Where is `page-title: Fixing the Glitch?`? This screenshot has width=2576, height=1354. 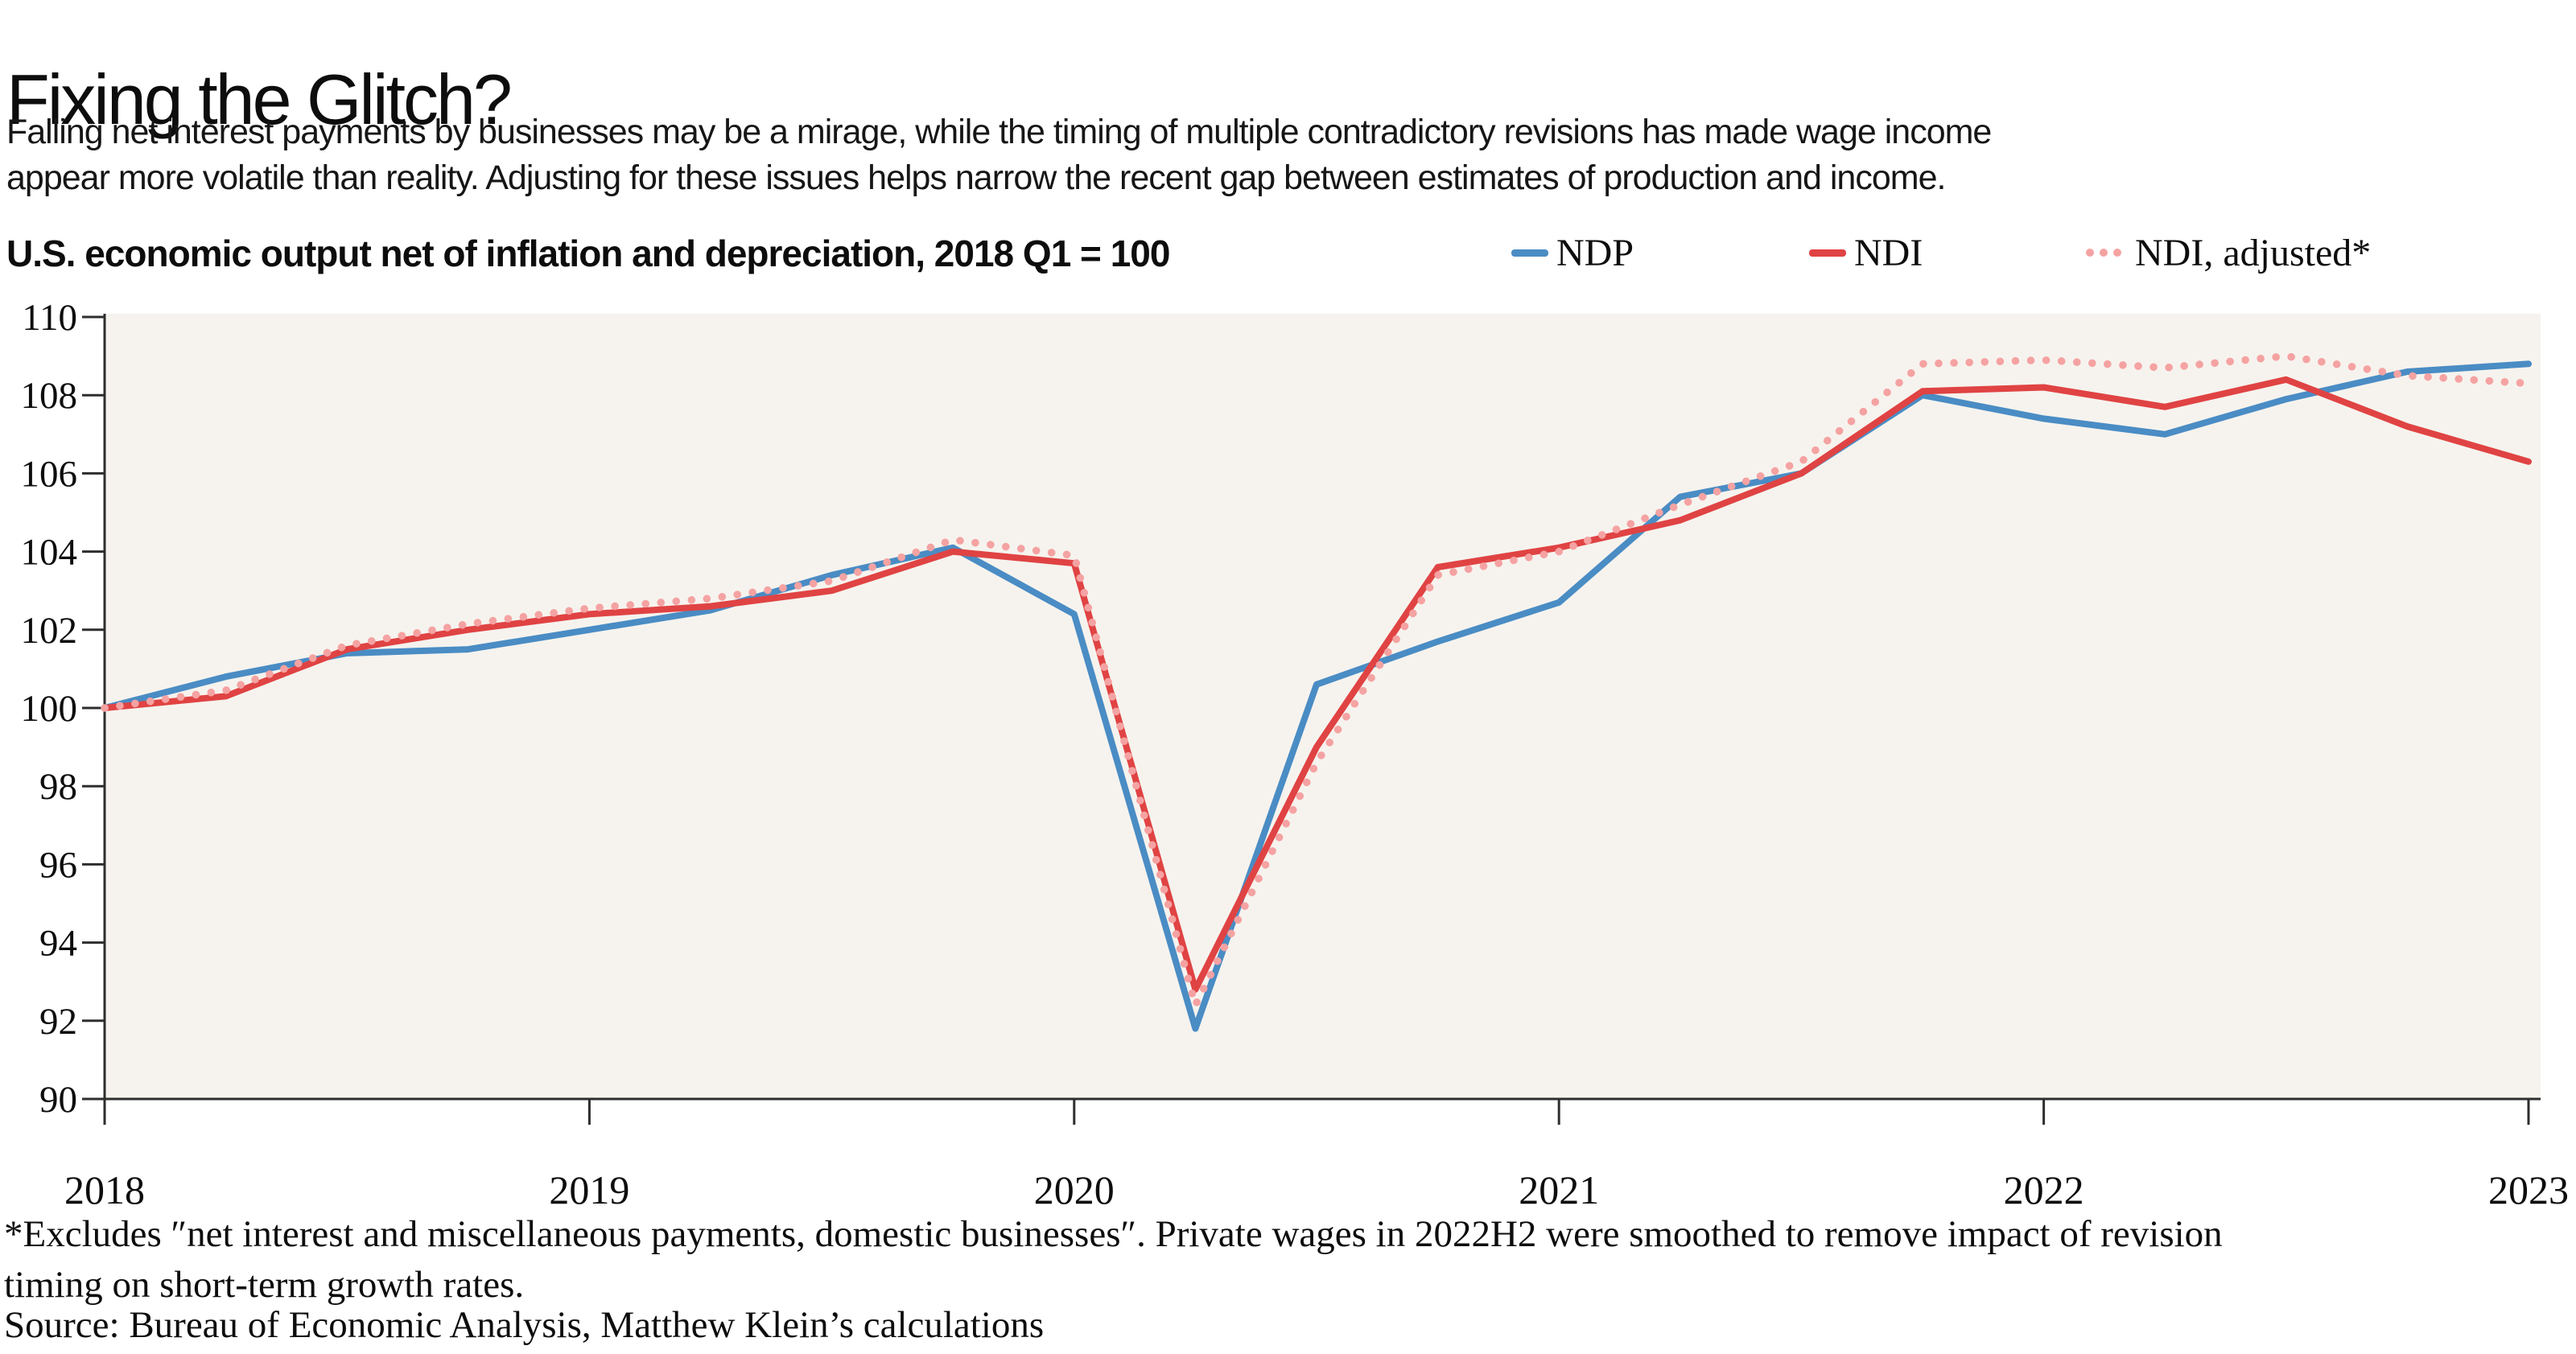 page-title: Fixing the Glitch? is located at coordinates (259, 99).